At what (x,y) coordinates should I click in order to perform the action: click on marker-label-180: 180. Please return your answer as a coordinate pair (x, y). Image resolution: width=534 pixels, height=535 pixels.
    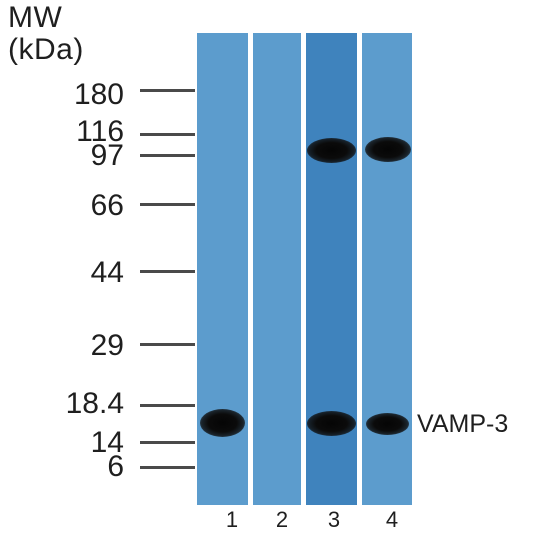
    Looking at the image, I should click on (98, 94).